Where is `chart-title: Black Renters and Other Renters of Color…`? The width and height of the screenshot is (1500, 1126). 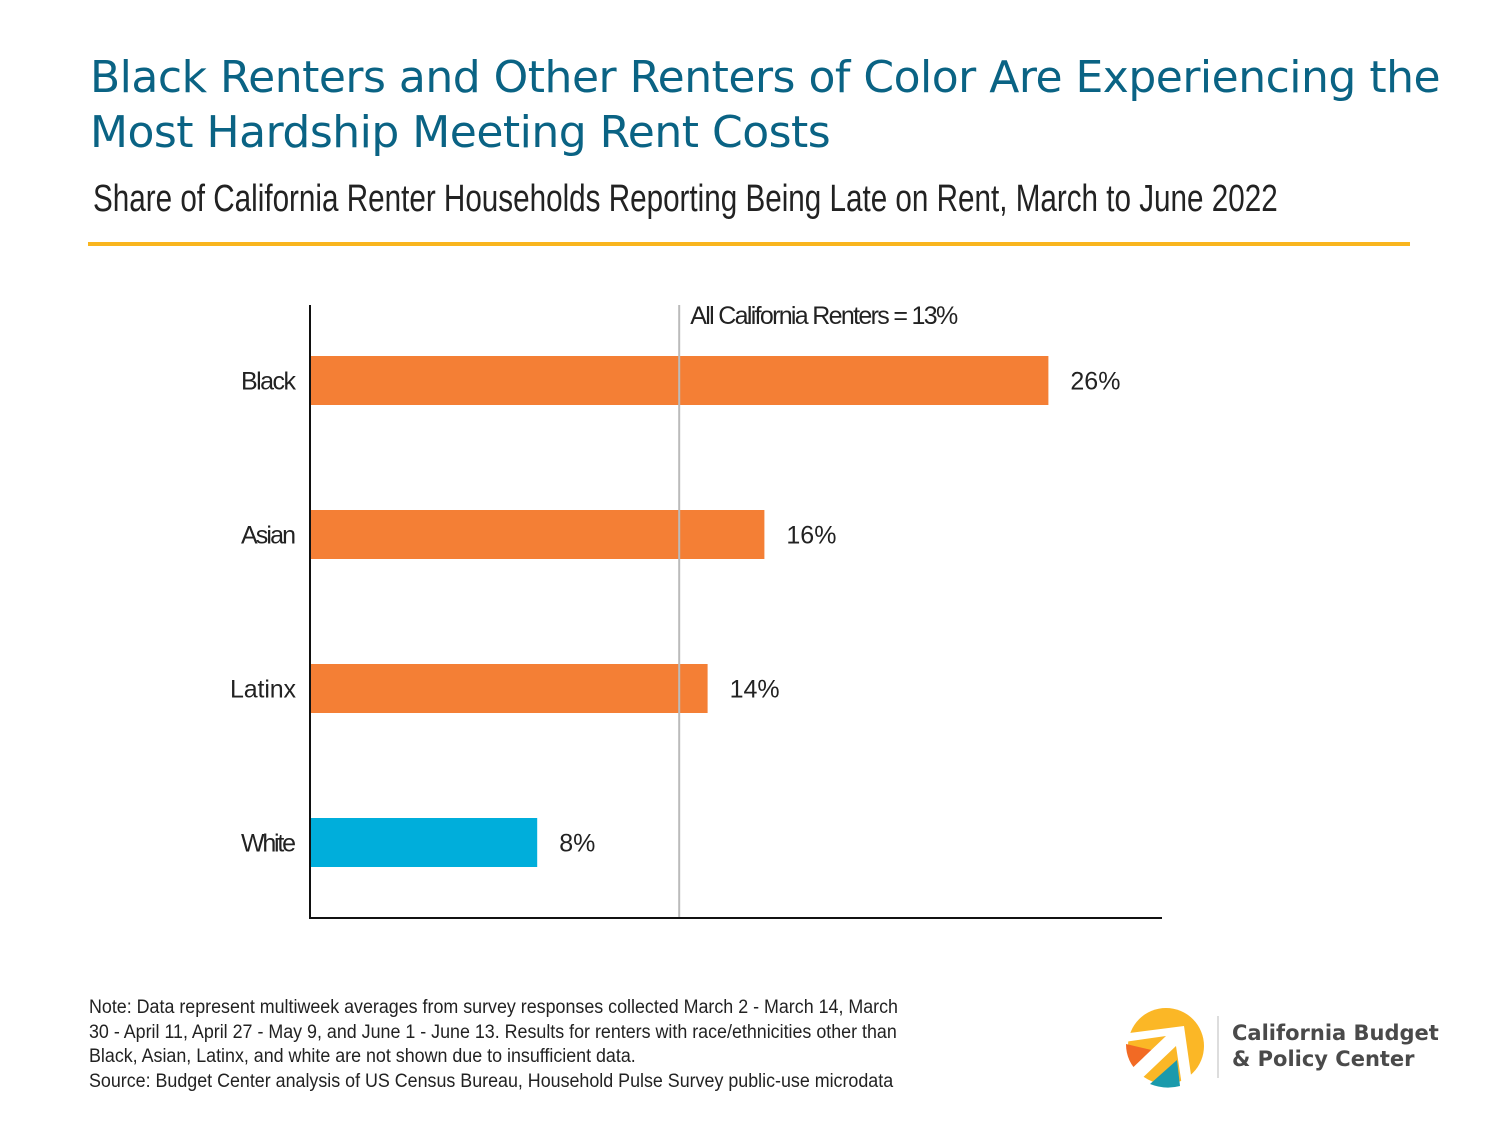 chart-title: Black Renters and Other Renters of Color… is located at coordinates (770, 105).